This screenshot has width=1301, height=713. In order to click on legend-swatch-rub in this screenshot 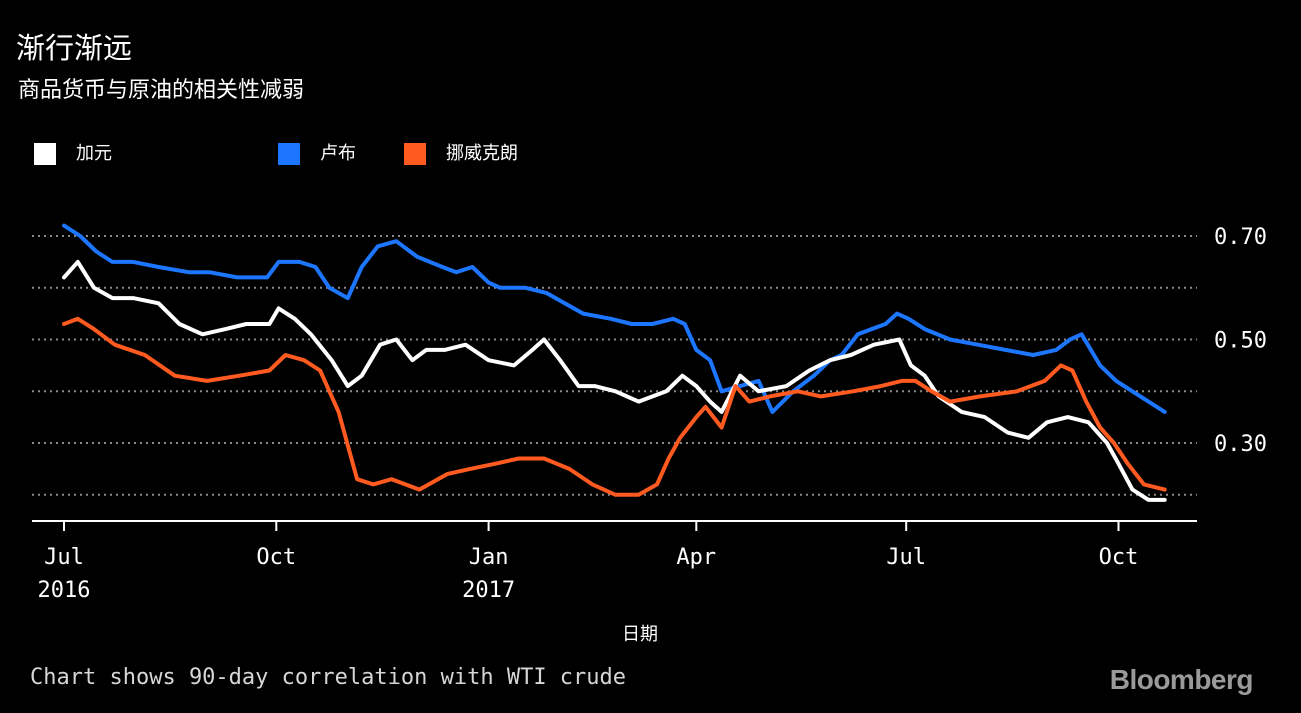, I will do `click(289, 154)`.